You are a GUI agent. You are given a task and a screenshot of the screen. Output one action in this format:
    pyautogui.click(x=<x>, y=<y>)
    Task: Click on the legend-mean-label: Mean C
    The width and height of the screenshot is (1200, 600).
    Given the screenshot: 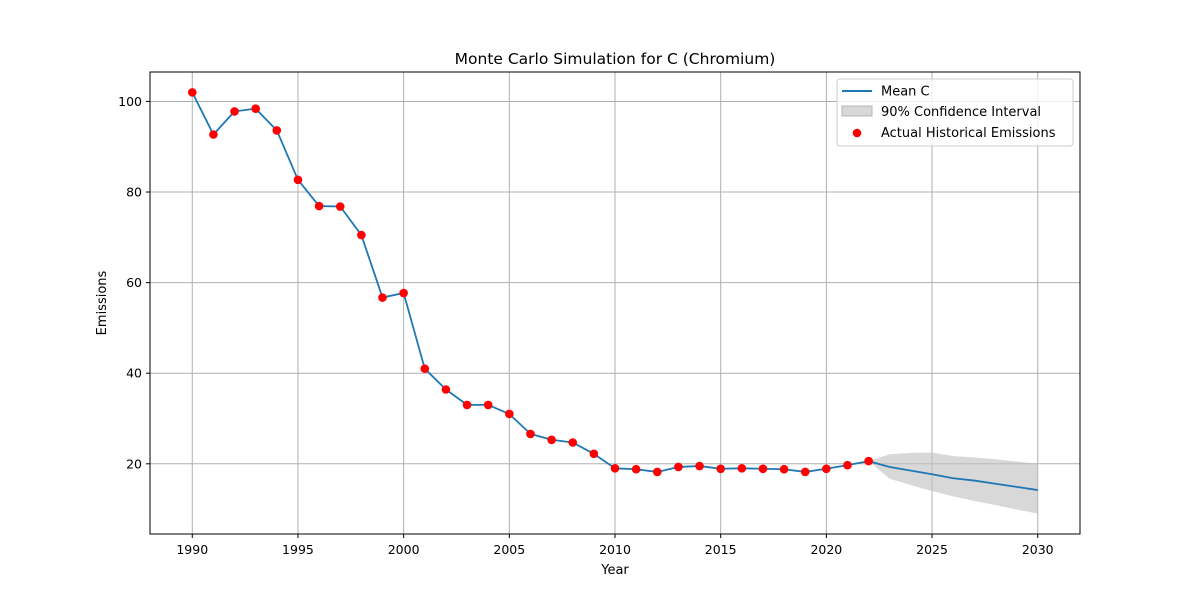 What is the action you would take?
    pyautogui.click(x=905, y=92)
    